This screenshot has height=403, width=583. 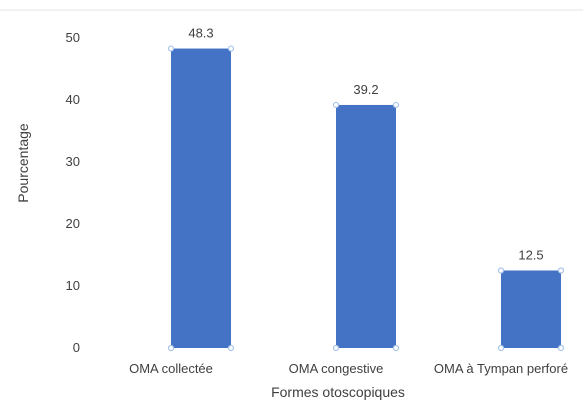 I want to click on y-tick-label: 20, so click(x=73, y=223).